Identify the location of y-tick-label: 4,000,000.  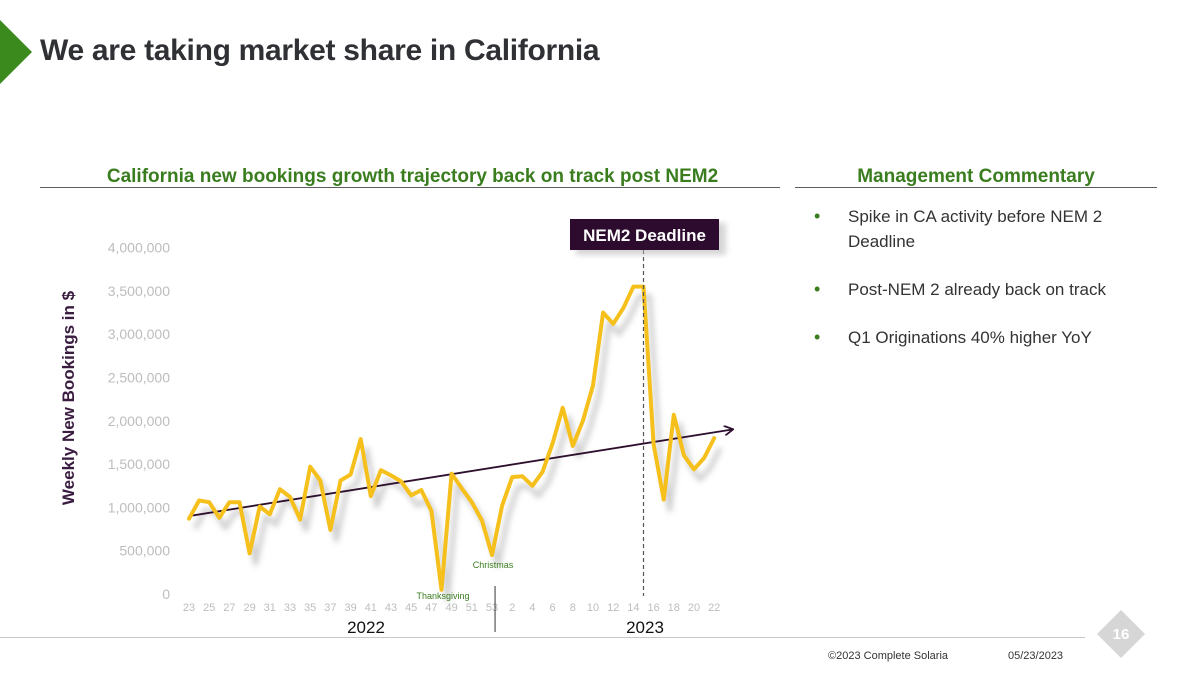
(139, 248).